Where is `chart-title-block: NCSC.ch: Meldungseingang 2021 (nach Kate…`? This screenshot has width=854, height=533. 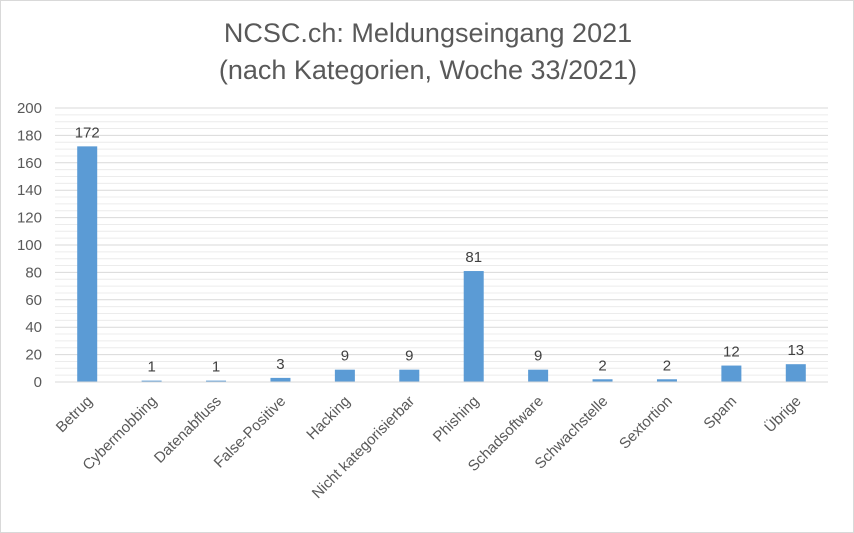
chart-title-block: NCSC.ch: Meldungseingang 2021 (nach Kate… is located at coordinates (427, 52).